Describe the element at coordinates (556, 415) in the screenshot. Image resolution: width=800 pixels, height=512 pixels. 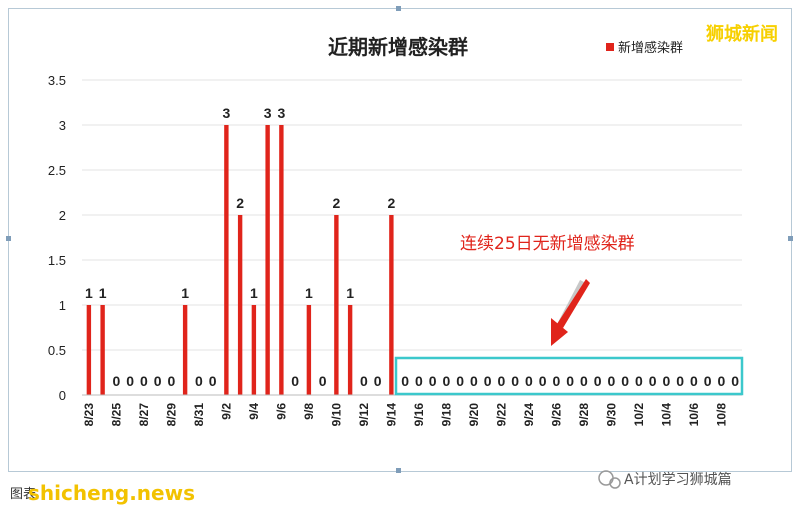
I see `x-tick-label: 9/26` at that location.